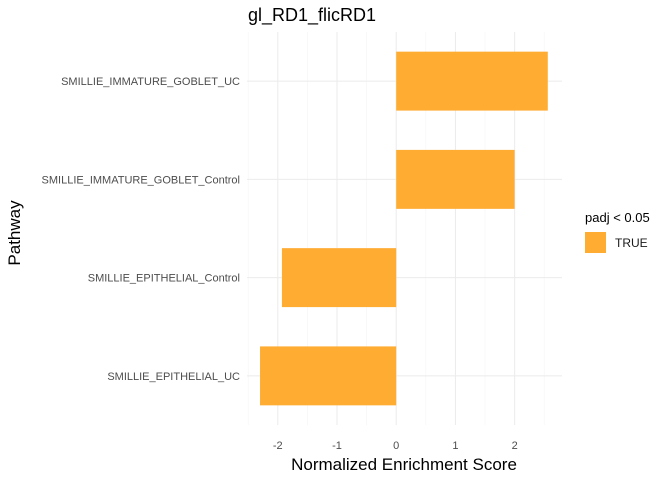  Describe the element at coordinates (515, 446) in the screenshot. I see `x-tick-label: 2` at that location.